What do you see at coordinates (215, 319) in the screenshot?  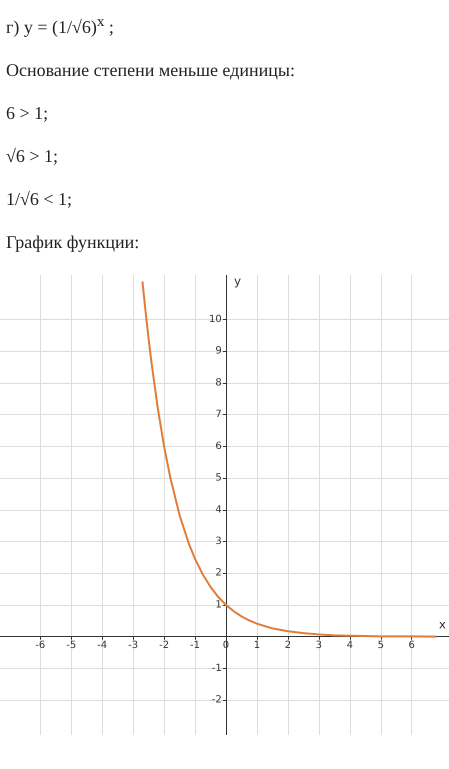 I see `y-tick-label: 10` at bounding box center [215, 319].